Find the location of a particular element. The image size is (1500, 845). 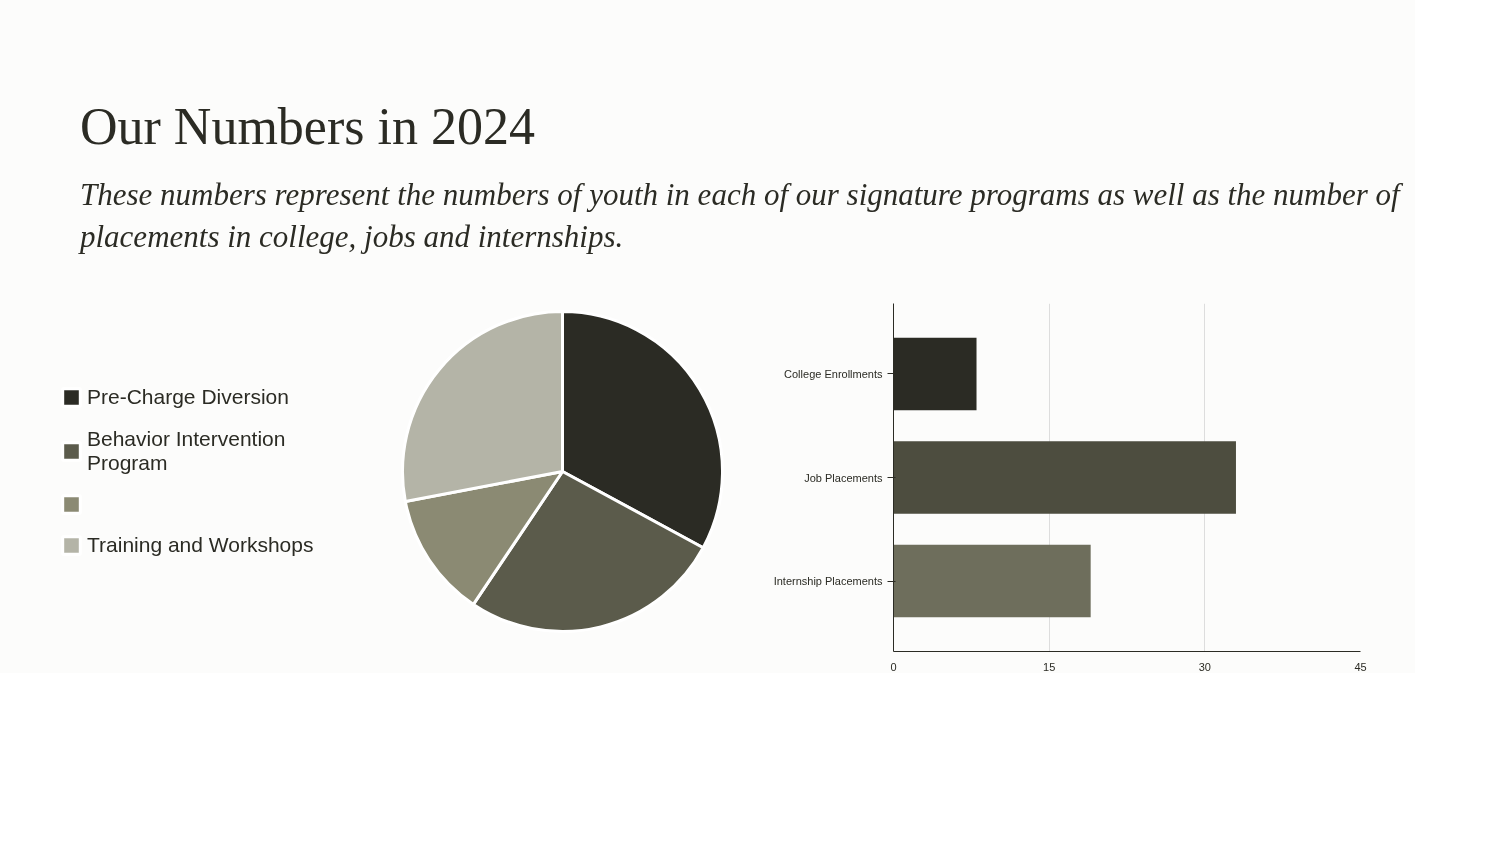

x-tick-label: 45 is located at coordinates (1360, 666).